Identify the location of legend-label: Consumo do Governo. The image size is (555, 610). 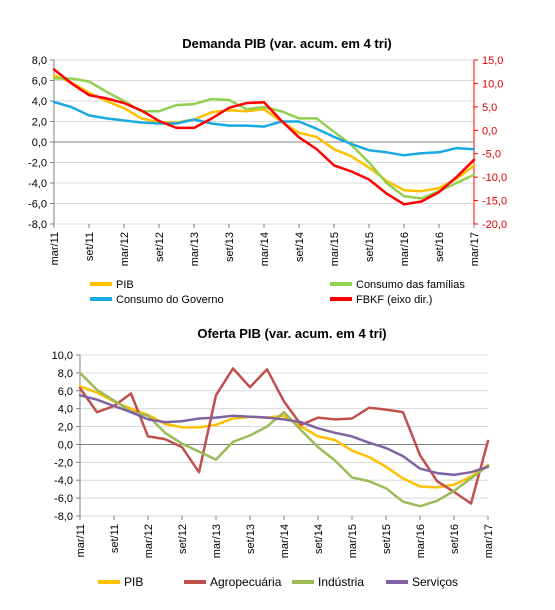
(170, 300).